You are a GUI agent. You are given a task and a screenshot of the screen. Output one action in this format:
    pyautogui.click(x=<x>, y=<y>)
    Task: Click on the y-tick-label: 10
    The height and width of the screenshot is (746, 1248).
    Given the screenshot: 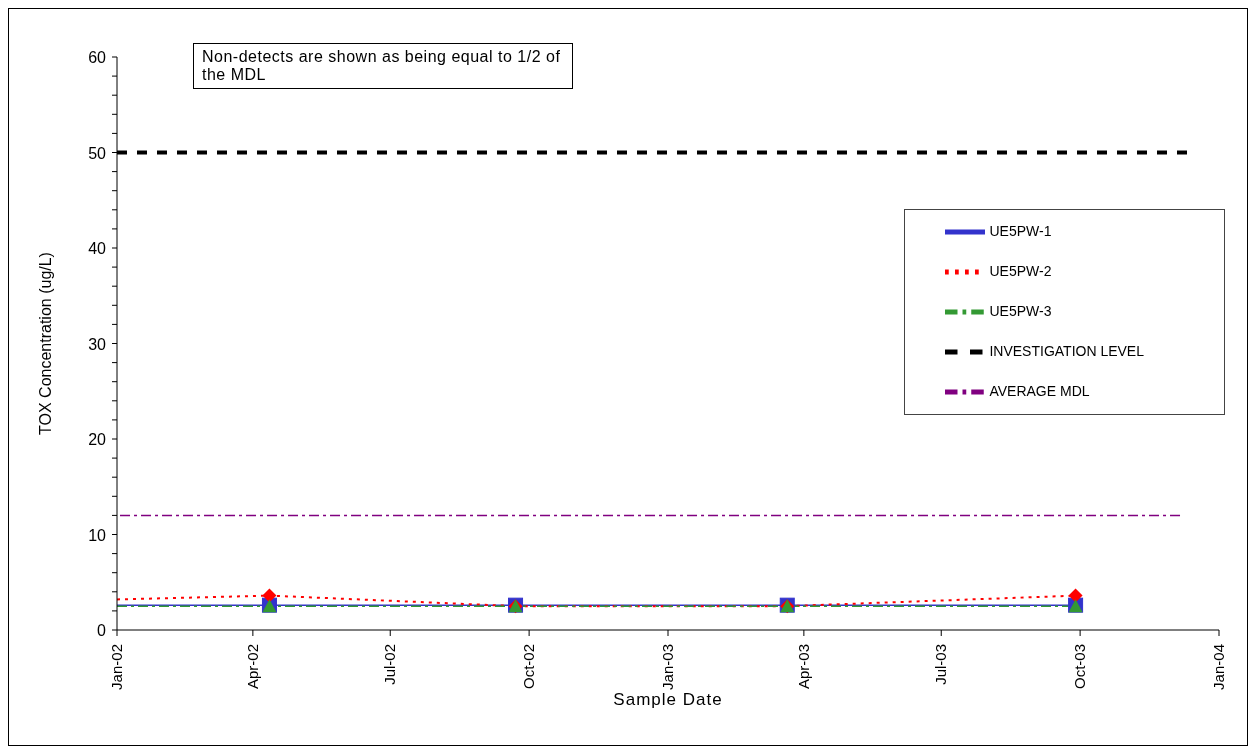 What is the action you would take?
    pyautogui.click(x=97, y=535)
    